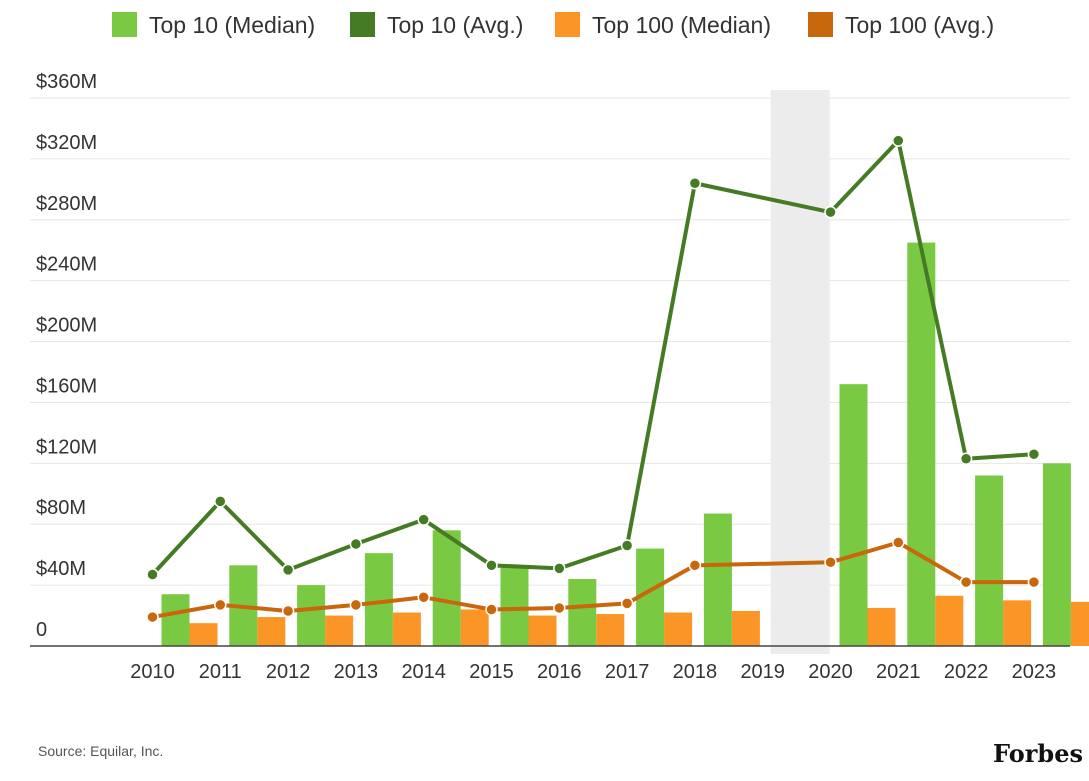 This screenshot has height=781, width=1089. I want to click on legend-label-1: Top 10 (Median), so click(232, 25).